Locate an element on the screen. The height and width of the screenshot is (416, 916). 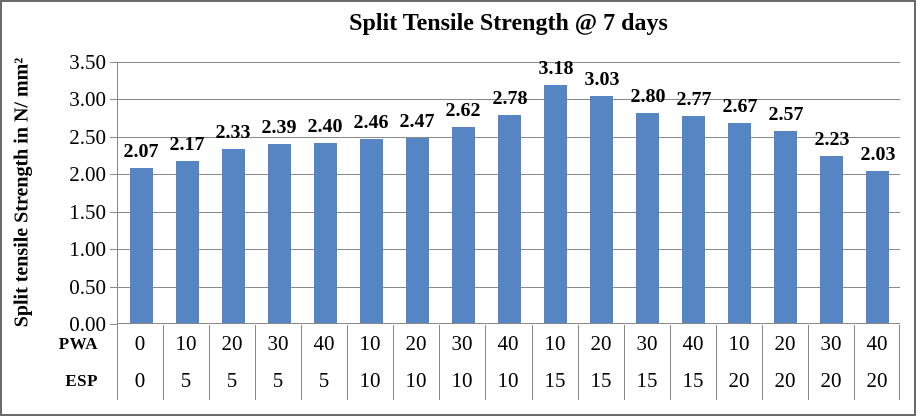
bar-value-label: 2.67 is located at coordinates (740, 106).